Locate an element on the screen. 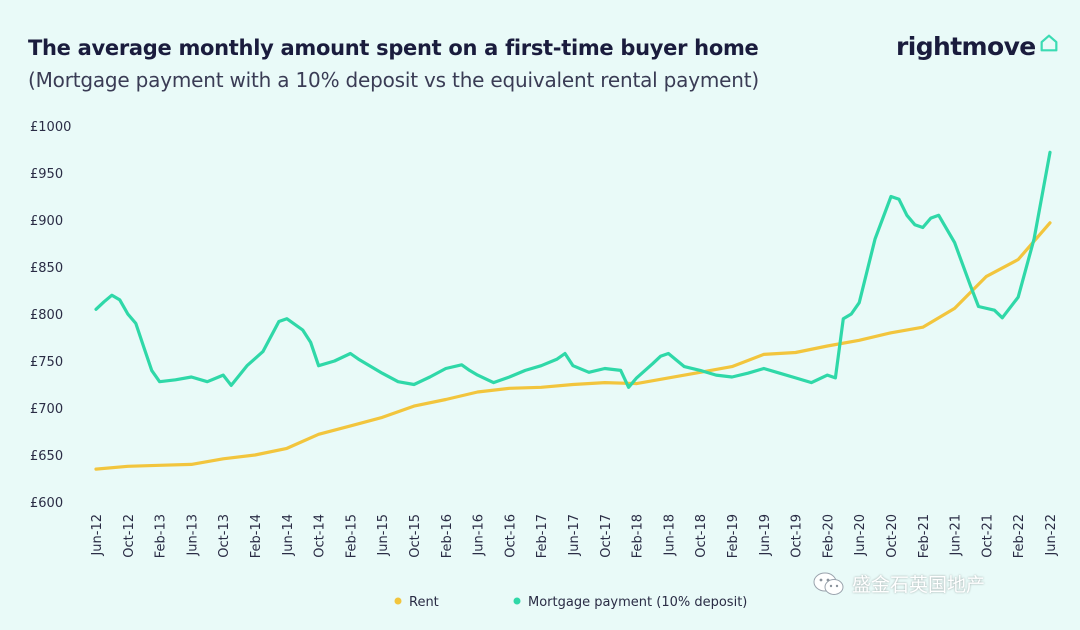  x-tick-label: Jun-22 is located at coordinates (1051, 535).